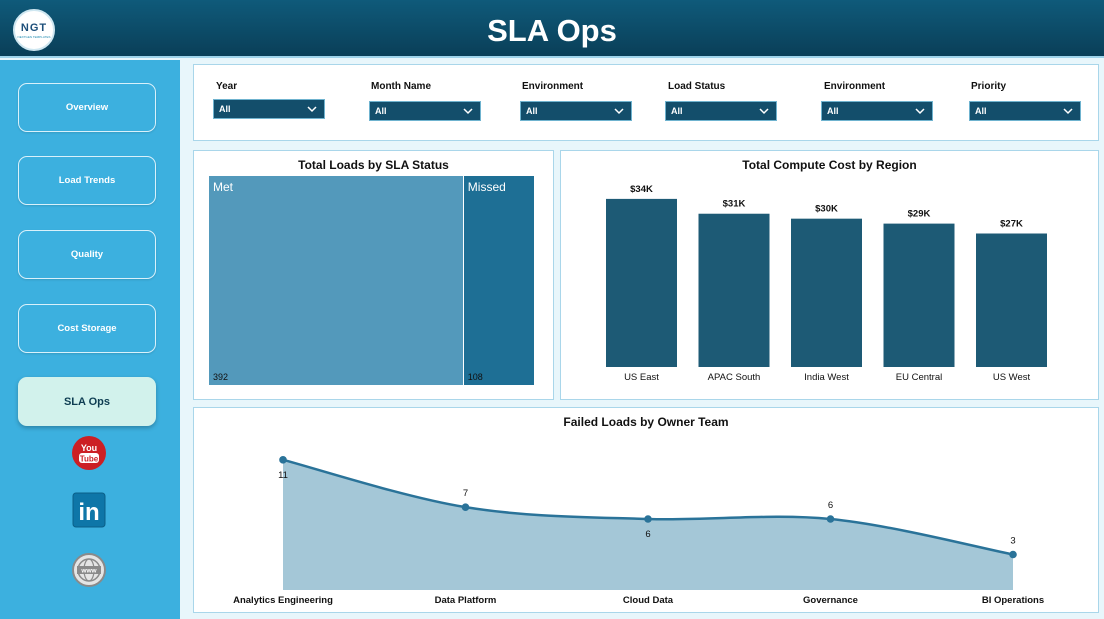 The image size is (1104, 619). What do you see at coordinates (1013, 600) in the screenshot?
I see `x-tick-label: BI Operations` at bounding box center [1013, 600].